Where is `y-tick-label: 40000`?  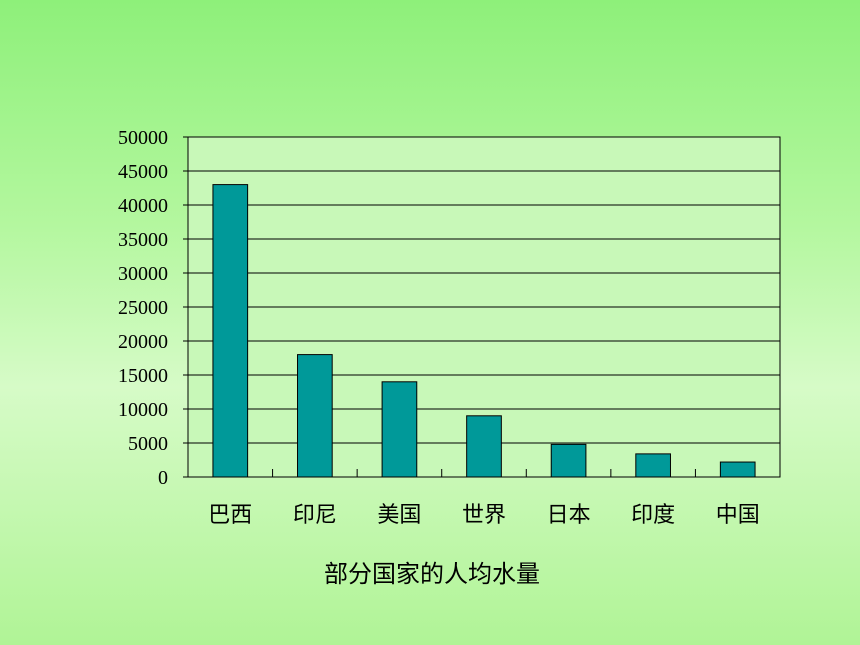 y-tick-label: 40000 is located at coordinates (143, 206).